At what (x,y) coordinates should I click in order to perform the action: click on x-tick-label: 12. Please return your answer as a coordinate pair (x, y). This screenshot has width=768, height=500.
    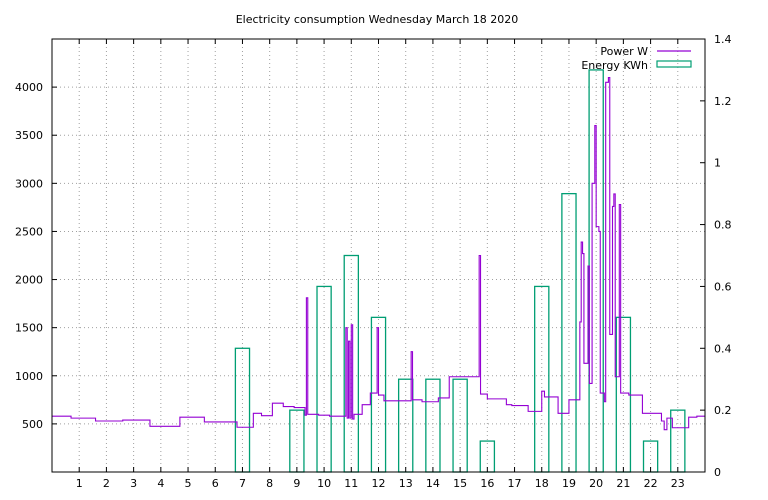
    Looking at the image, I should click on (379, 483).